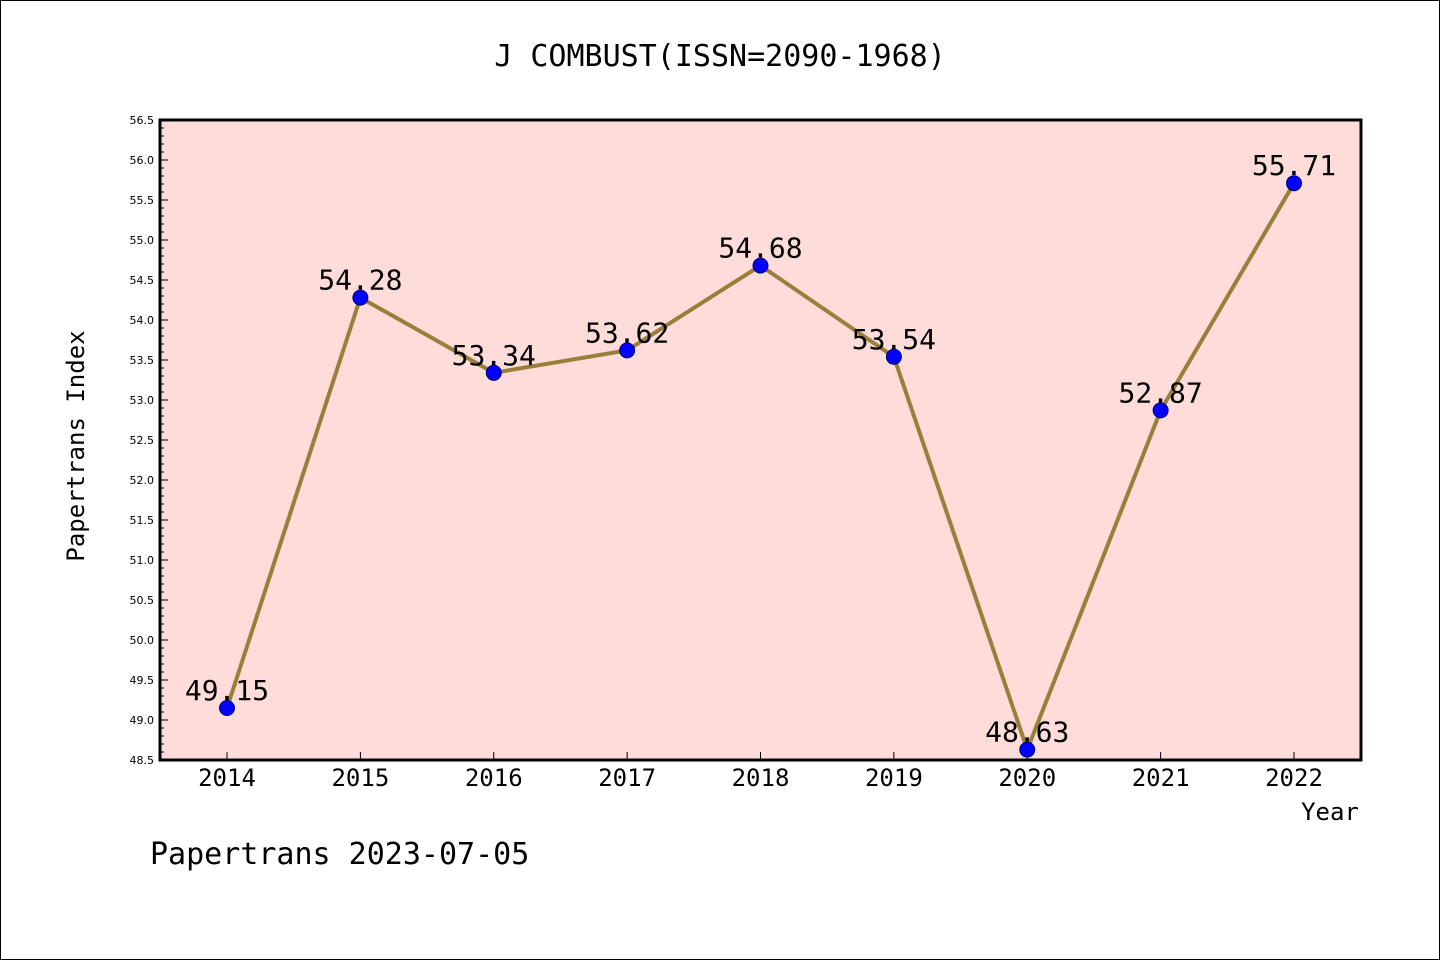 This screenshot has width=1440, height=960. What do you see at coordinates (142, 640) in the screenshot?
I see `y-tick-label: 50.0` at bounding box center [142, 640].